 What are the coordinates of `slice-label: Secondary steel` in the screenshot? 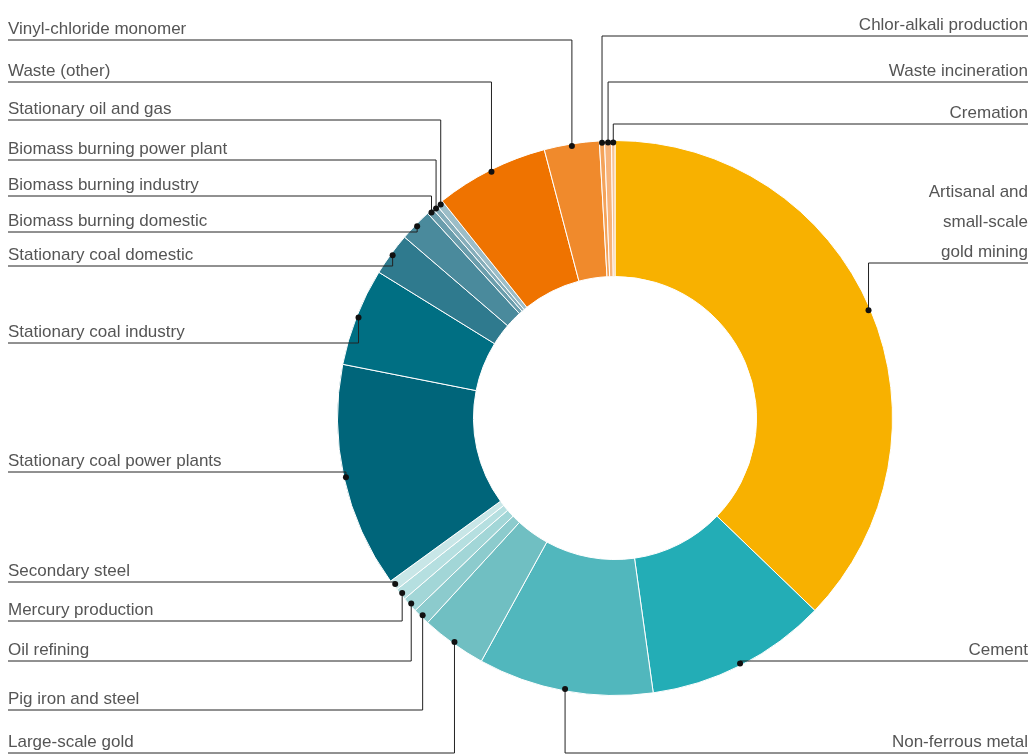 It's located at (69, 570).